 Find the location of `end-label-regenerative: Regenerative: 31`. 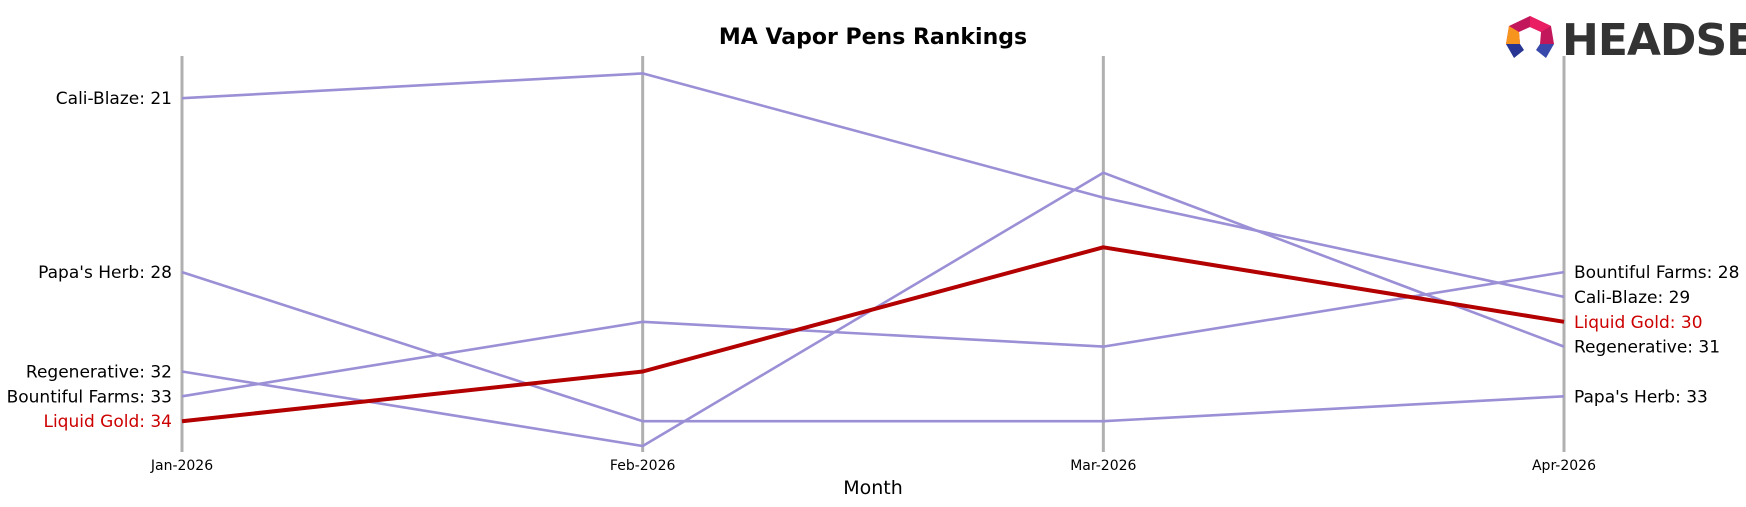

end-label-regenerative: Regenerative: 31 is located at coordinates (1647, 348).